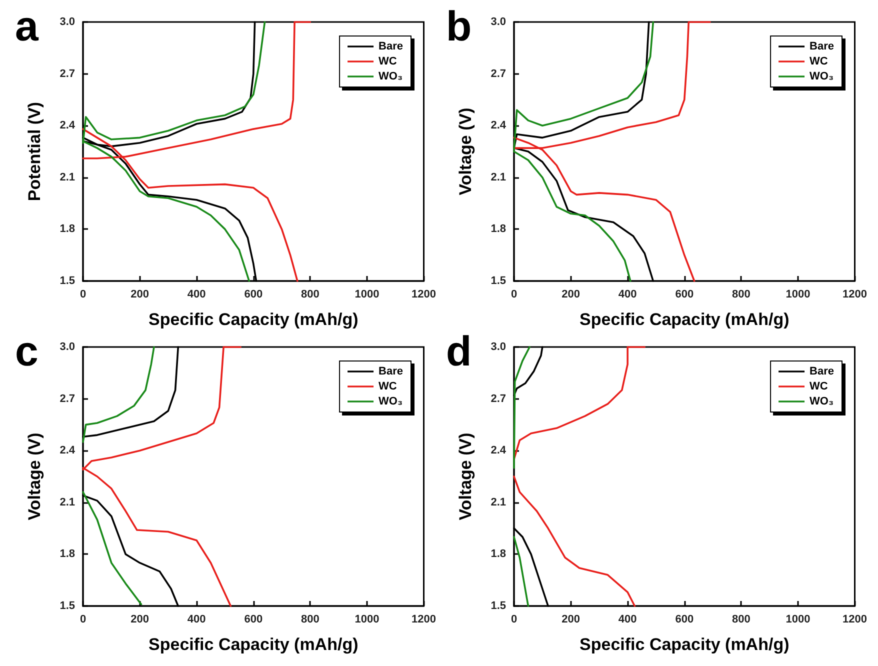 This screenshot has width=878, height=666. What do you see at coordinates (459, 351) in the screenshot?
I see `chart-title: d` at bounding box center [459, 351].